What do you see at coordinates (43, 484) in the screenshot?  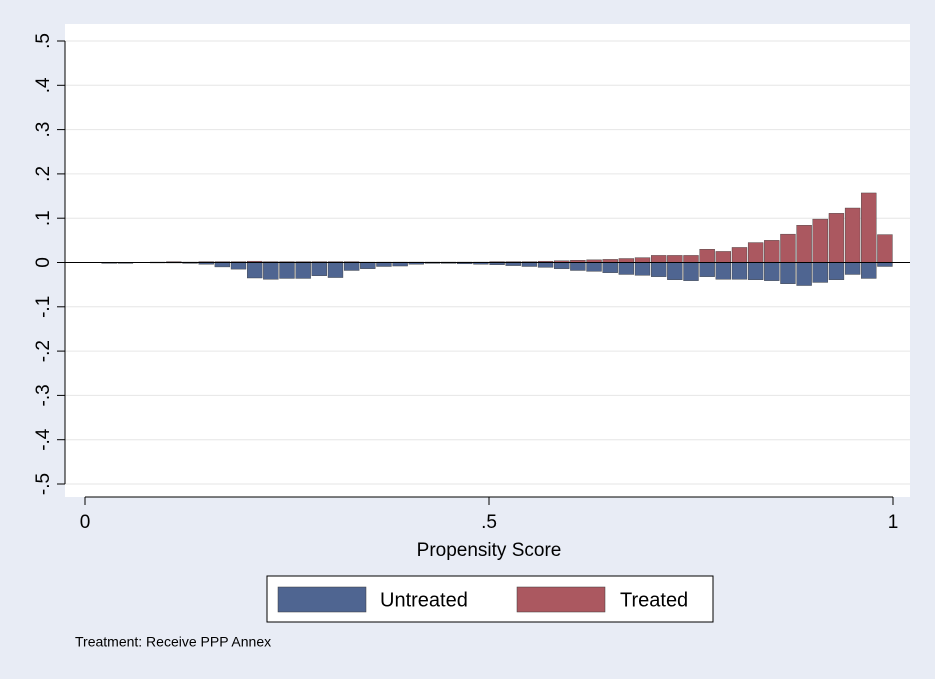 I see `y-tick-label: -.5` at bounding box center [43, 484].